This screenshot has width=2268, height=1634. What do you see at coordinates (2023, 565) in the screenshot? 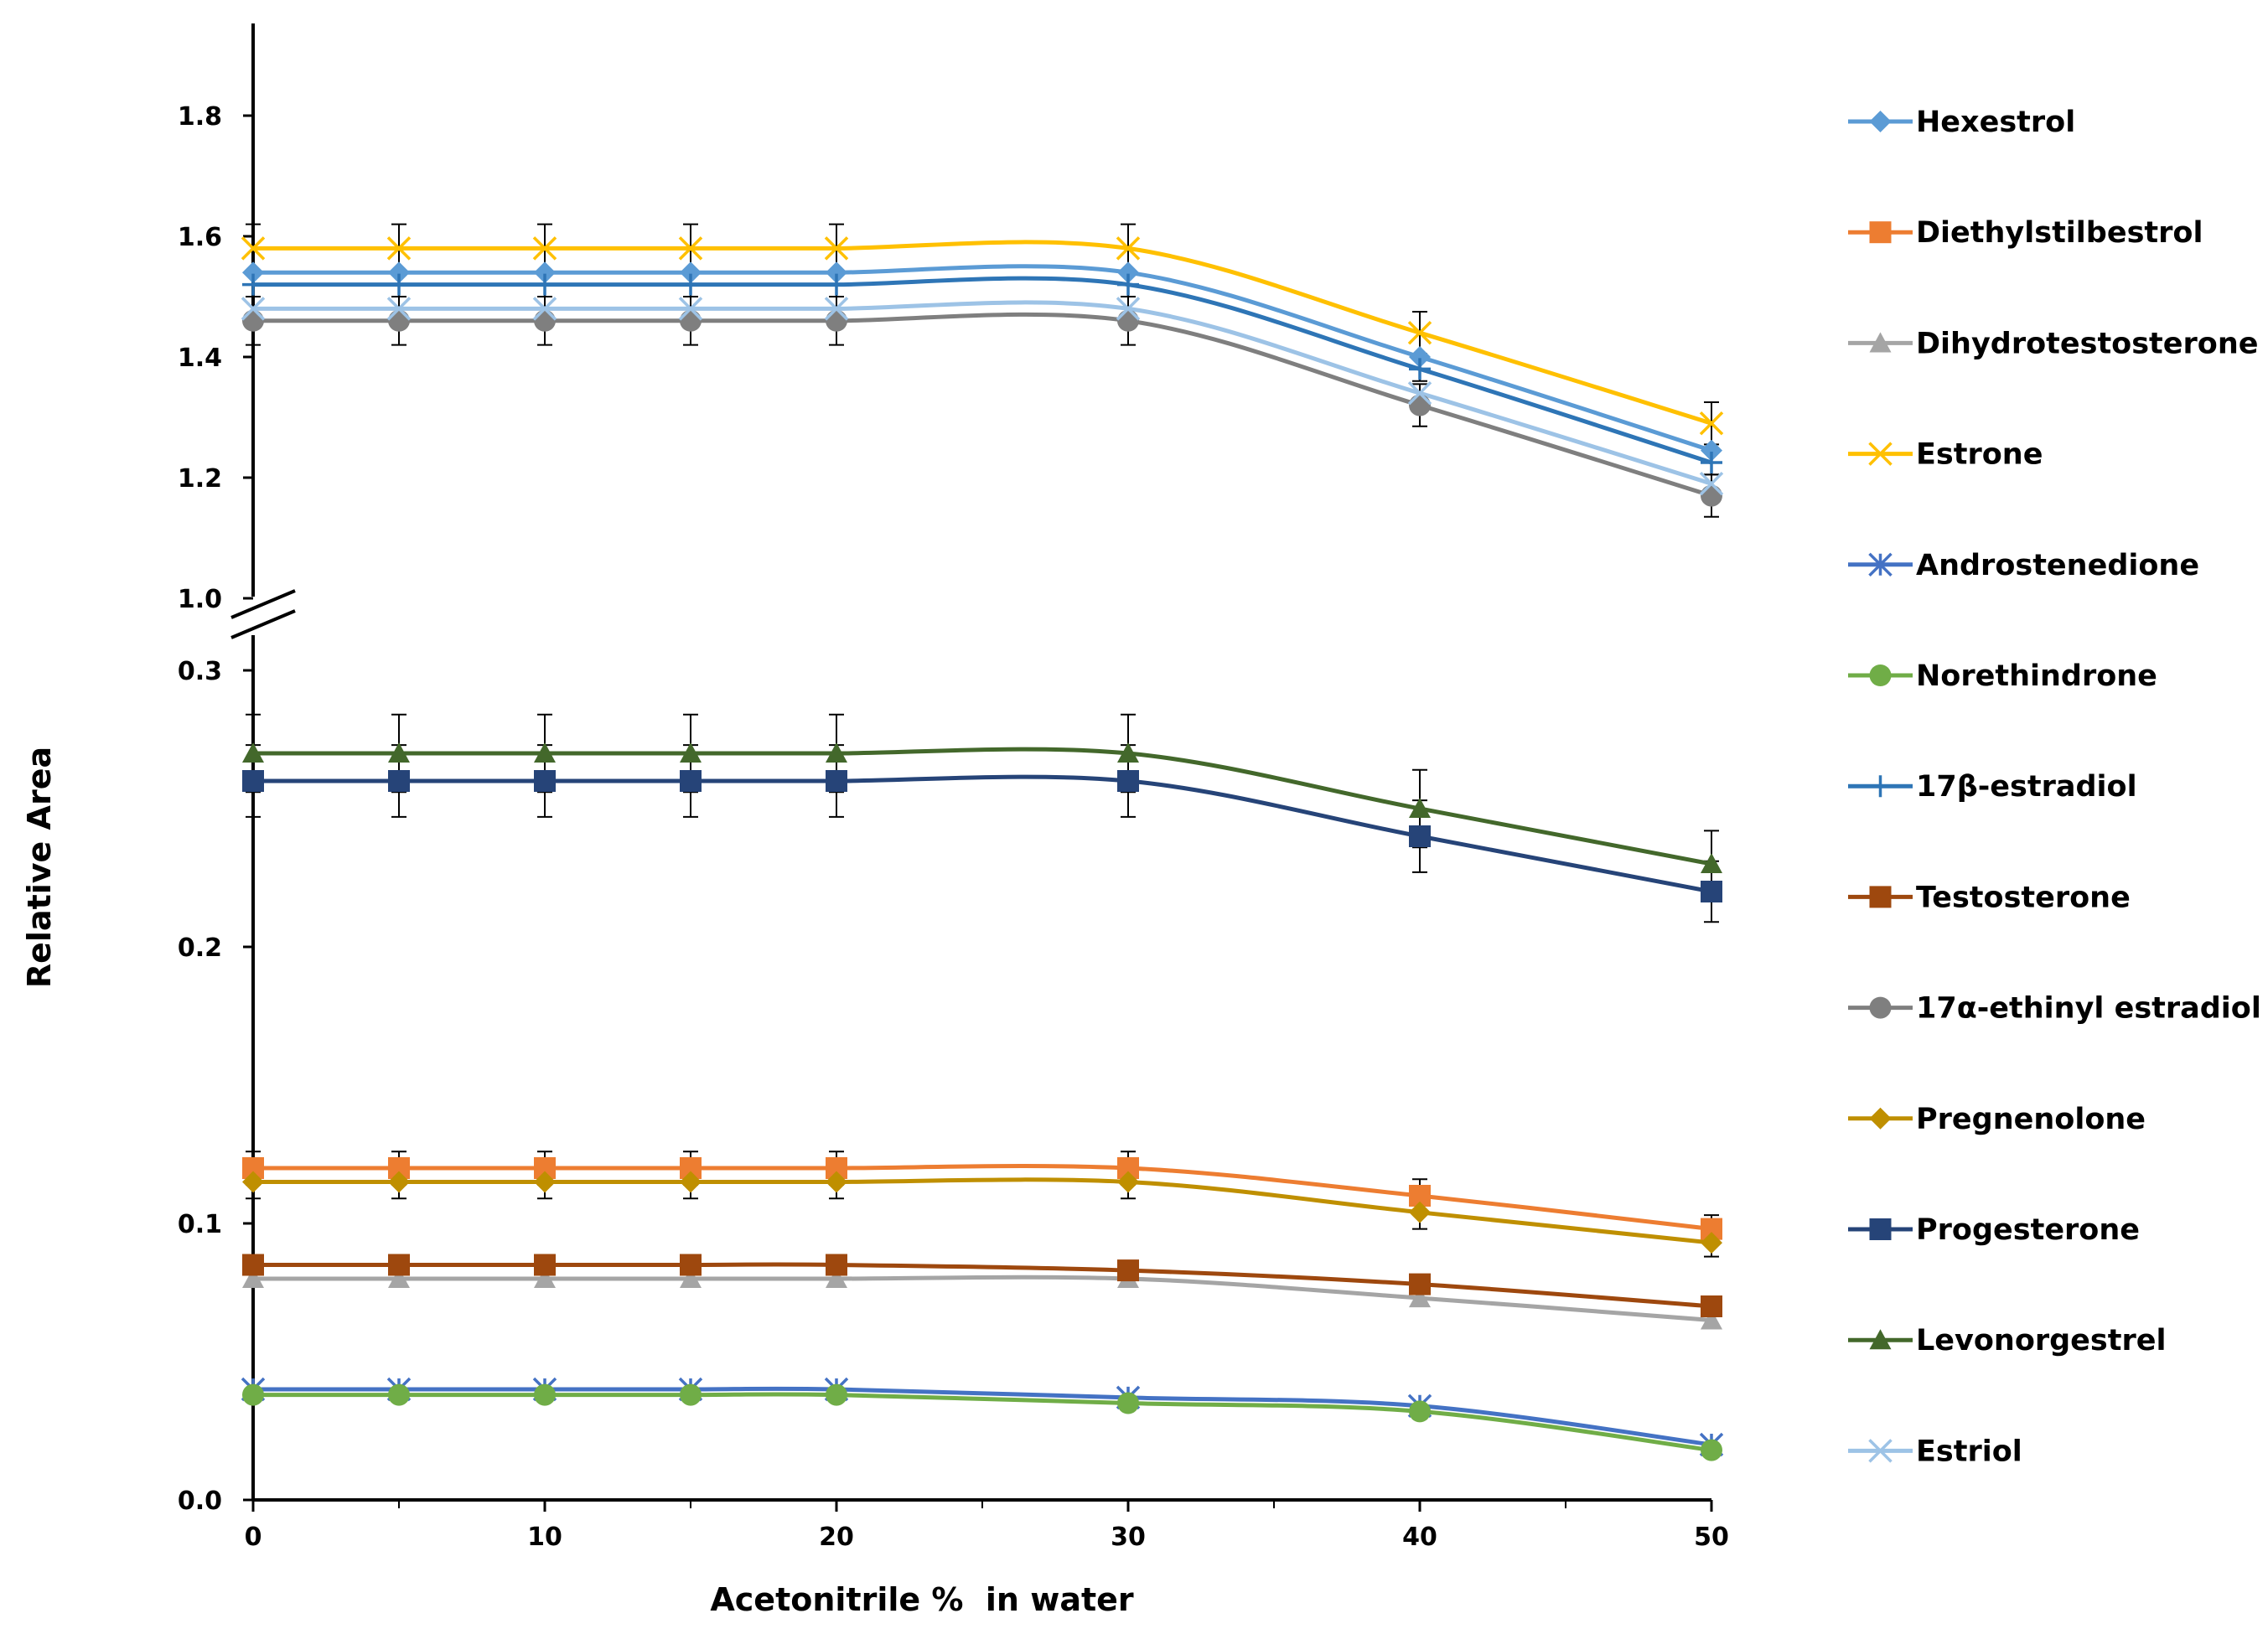
I see `legend-item-androstenedione: Androstenedione` at bounding box center [2023, 565].